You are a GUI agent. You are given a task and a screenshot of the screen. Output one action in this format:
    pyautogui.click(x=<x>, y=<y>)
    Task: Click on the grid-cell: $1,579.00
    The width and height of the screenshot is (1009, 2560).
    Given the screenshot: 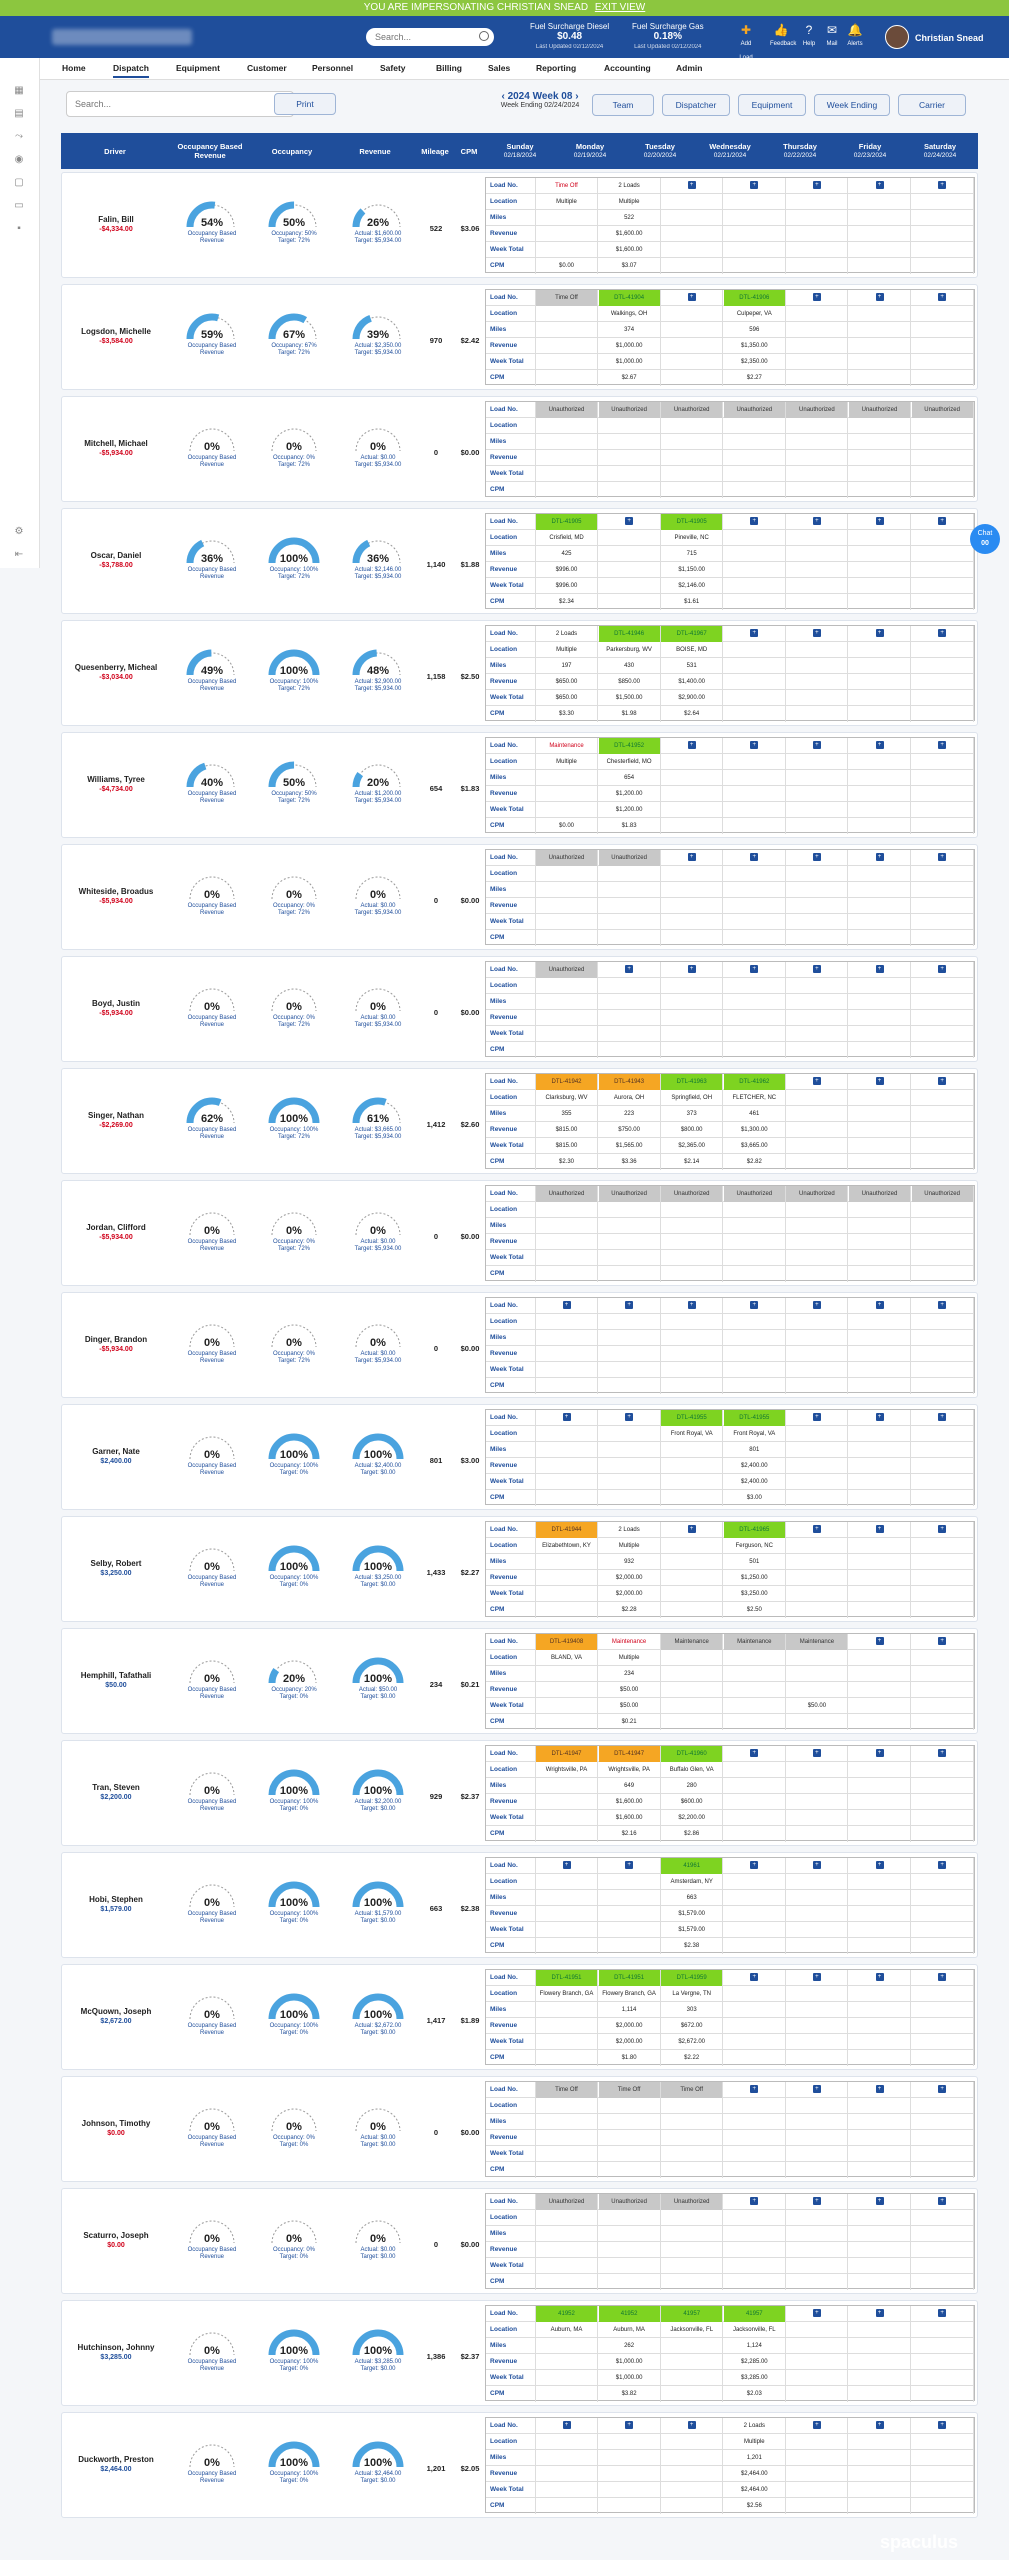 What is the action you would take?
    pyautogui.click(x=692, y=1930)
    